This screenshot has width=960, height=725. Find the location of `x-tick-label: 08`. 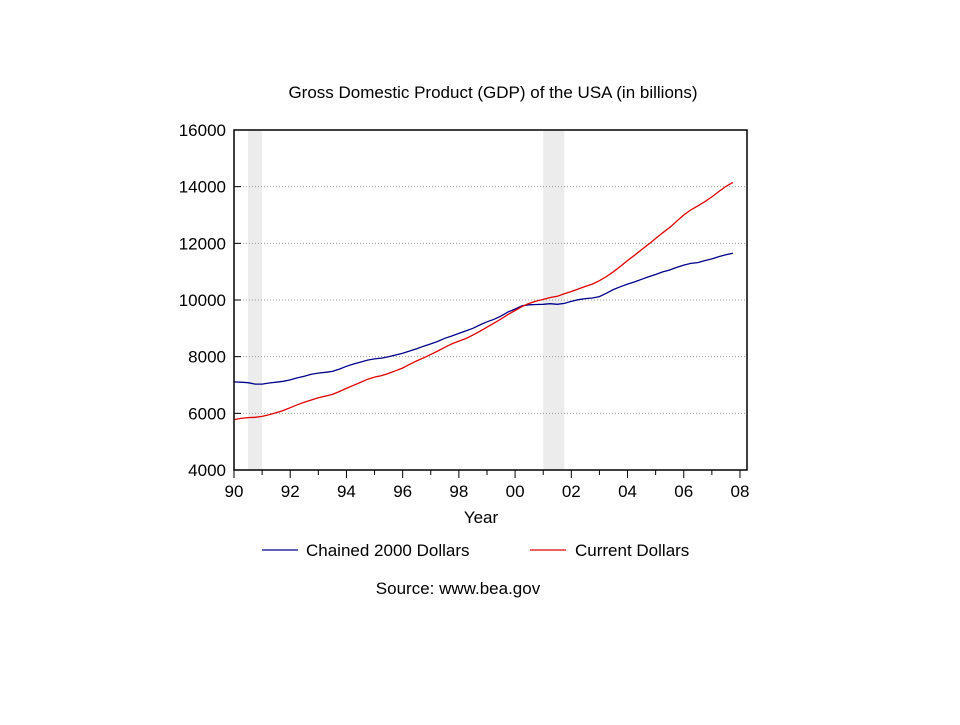

x-tick-label: 08 is located at coordinates (740, 491).